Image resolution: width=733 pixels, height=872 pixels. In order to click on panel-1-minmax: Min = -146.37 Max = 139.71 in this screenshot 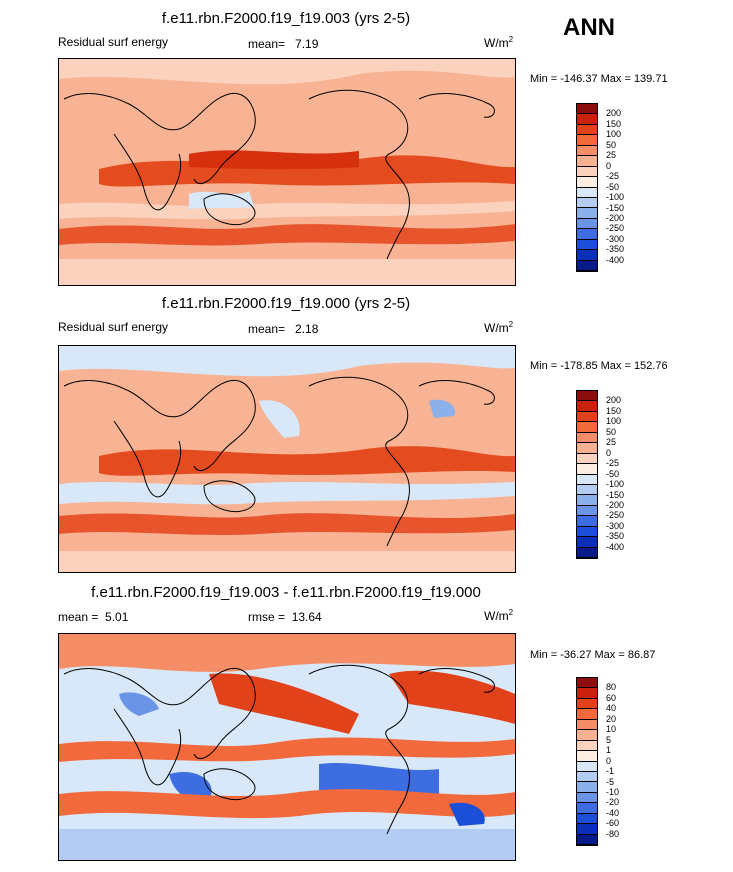, I will do `click(599, 79)`.